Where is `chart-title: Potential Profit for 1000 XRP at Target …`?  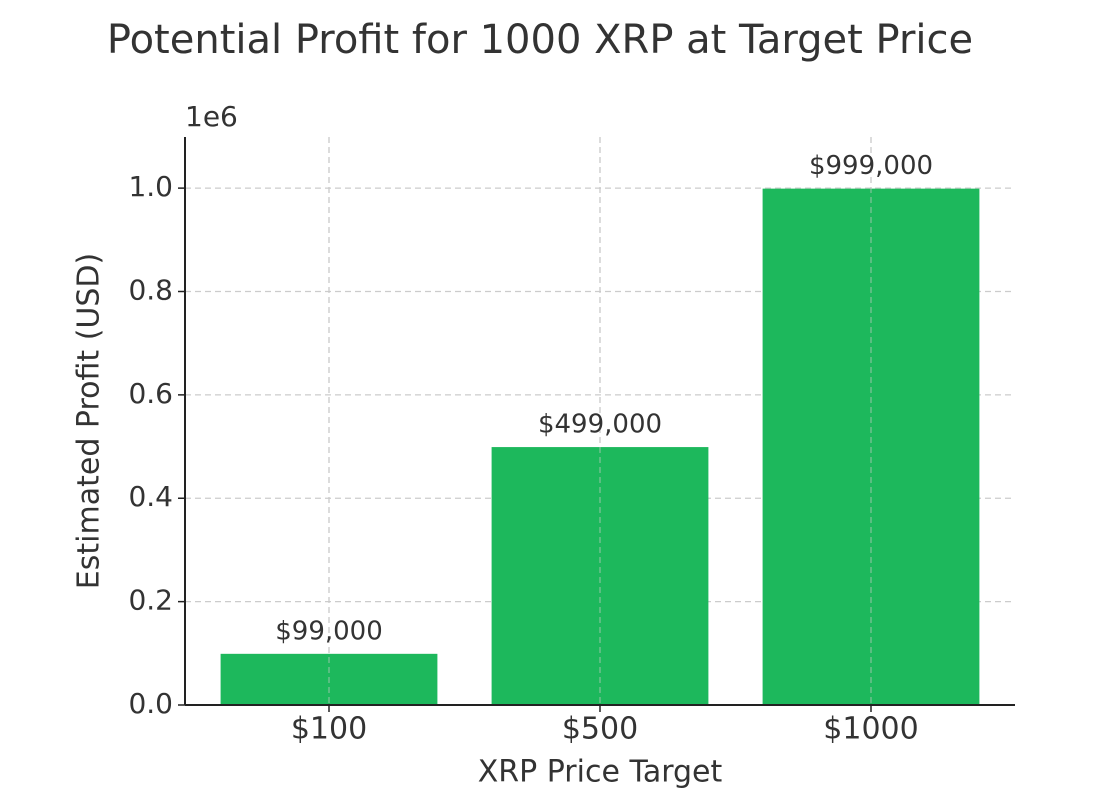 chart-title: Potential Profit for 1000 XRP at Target … is located at coordinates (540, 40).